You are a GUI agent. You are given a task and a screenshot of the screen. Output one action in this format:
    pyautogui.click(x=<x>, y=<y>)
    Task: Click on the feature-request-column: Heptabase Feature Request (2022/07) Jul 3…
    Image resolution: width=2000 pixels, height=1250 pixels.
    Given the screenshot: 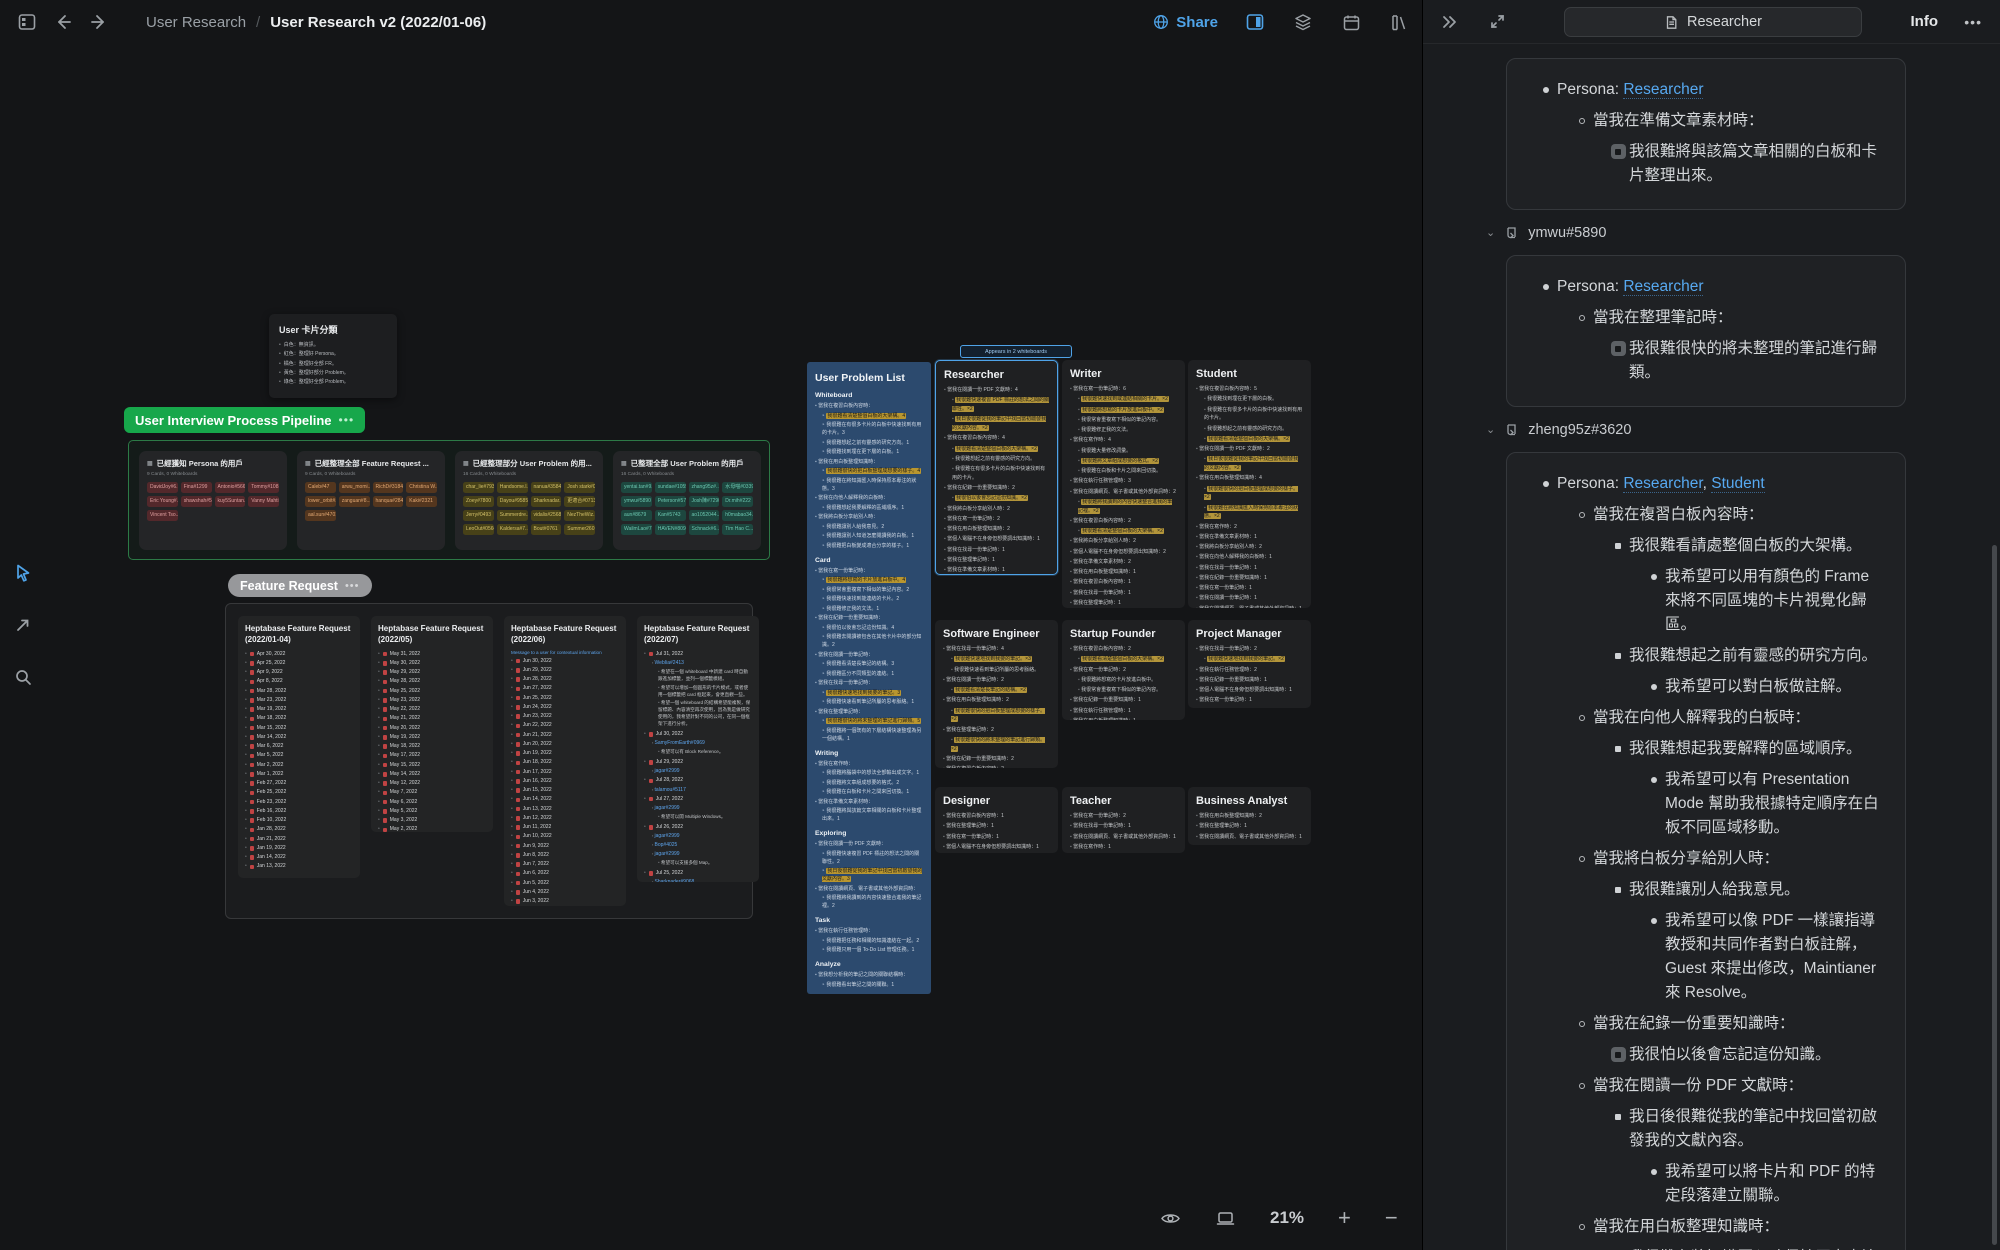 What is the action you would take?
    pyautogui.click(x=698, y=749)
    